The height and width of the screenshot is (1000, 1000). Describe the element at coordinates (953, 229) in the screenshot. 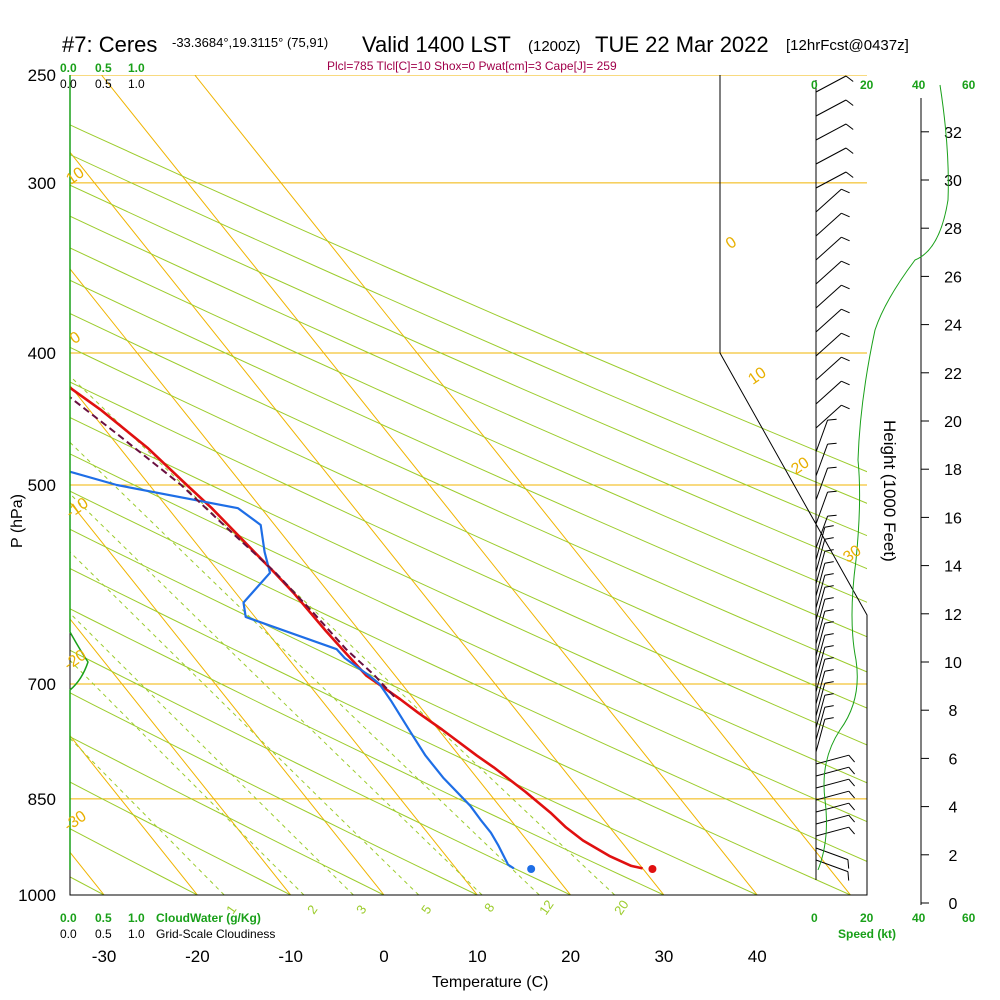

I see `height-tick-label: 28` at that location.